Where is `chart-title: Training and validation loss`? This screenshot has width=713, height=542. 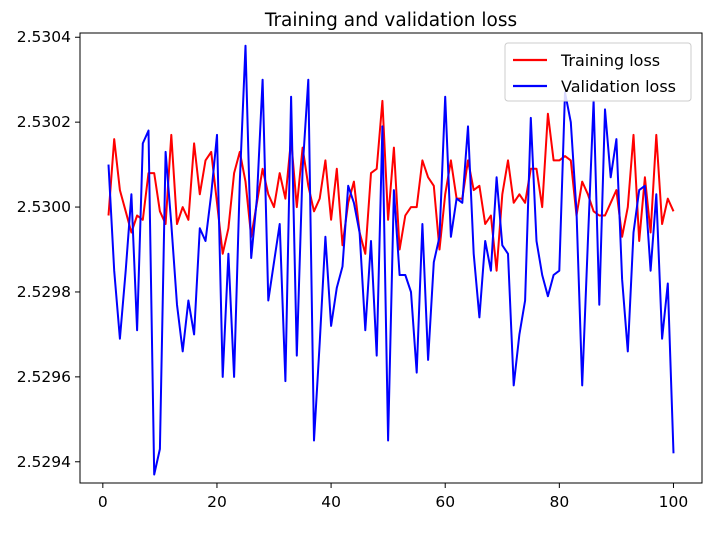 chart-title: Training and validation loss is located at coordinates (390, 20).